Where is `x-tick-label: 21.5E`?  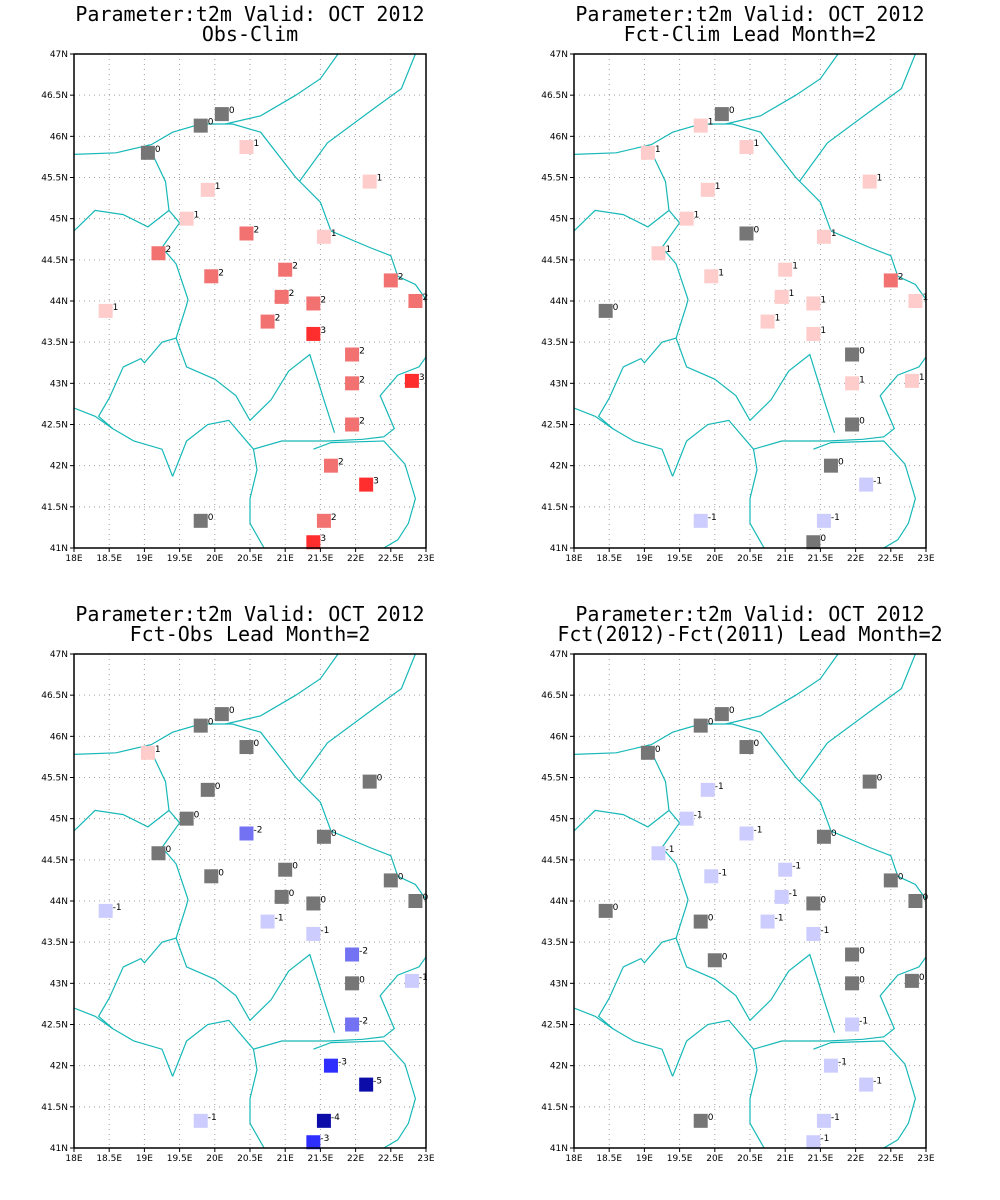
x-tick-label: 21.5E is located at coordinates (321, 1159).